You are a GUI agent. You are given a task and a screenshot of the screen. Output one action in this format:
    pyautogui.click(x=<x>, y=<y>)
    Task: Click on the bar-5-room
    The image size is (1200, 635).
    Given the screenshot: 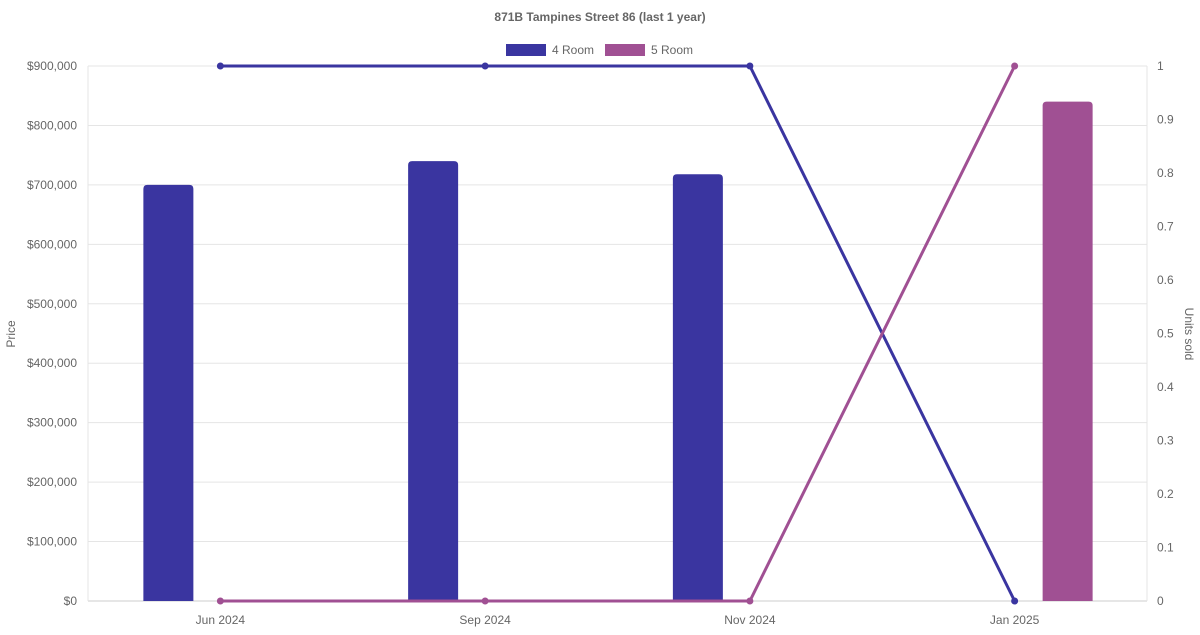 What is the action you would take?
    pyautogui.click(x=1067, y=351)
    